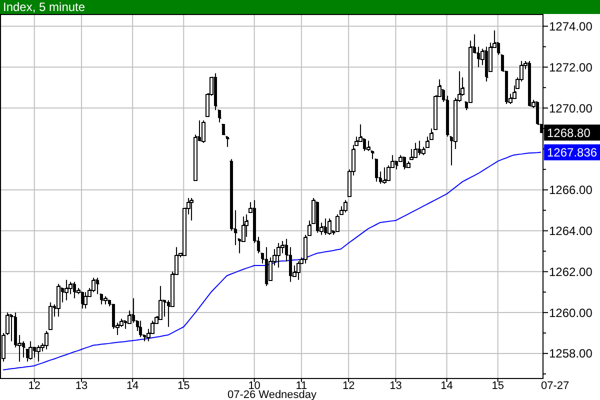 The height and width of the screenshot is (400, 600). Describe the element at coordinates (571, 313) in the screenshot. I see `y-tick-label: 1260.00` at that location.